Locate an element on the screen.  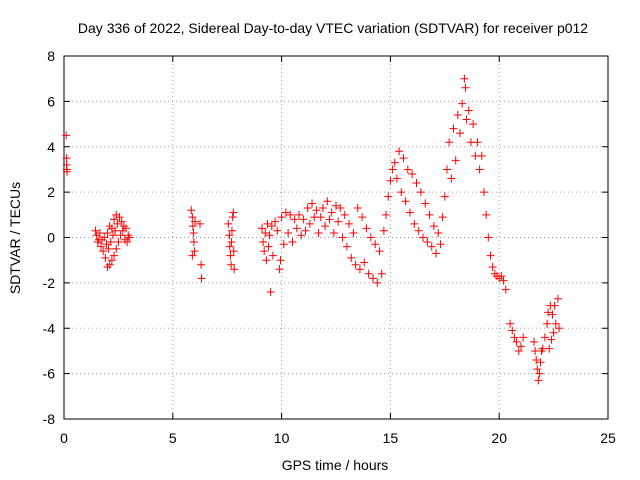
x-tick-label: 25 is located at coordinates (608, 438).